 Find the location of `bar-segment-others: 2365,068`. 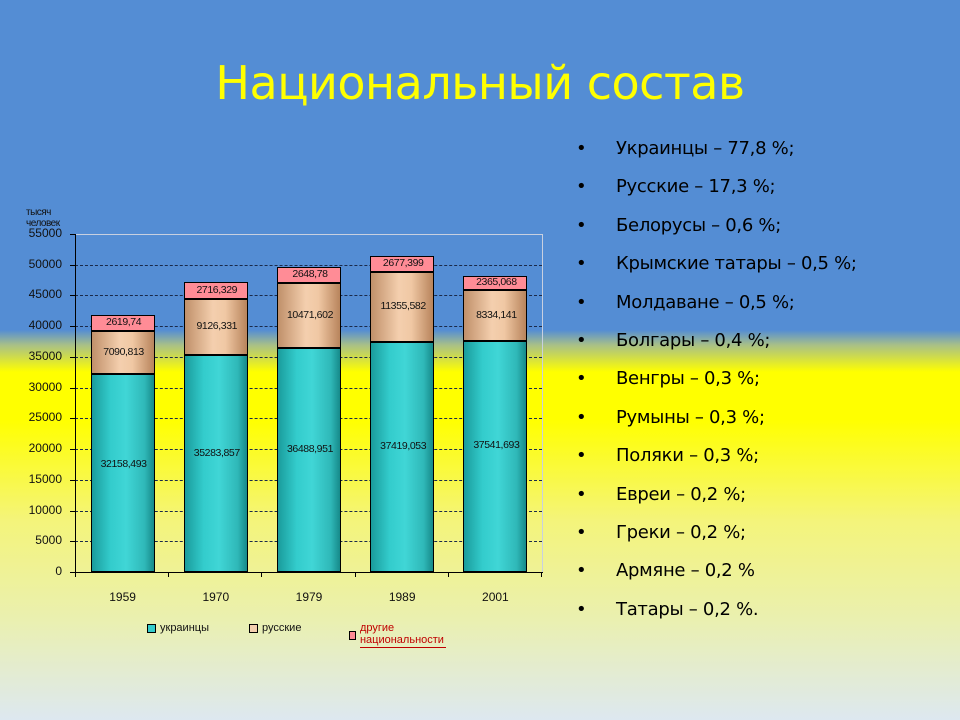

bar-segment-others: 2365,068 is located at coordinates (495, 283).